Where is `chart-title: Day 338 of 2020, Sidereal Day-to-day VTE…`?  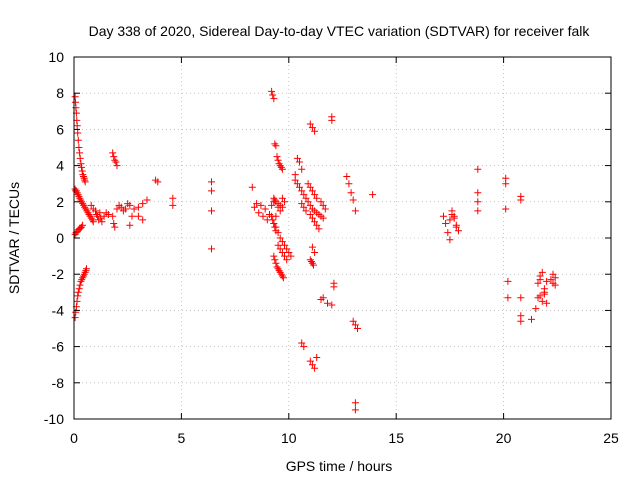 chart-title: Day 338 of 2020, Sidereal Day-to-day VTE… is located at coordinates (340, 31).